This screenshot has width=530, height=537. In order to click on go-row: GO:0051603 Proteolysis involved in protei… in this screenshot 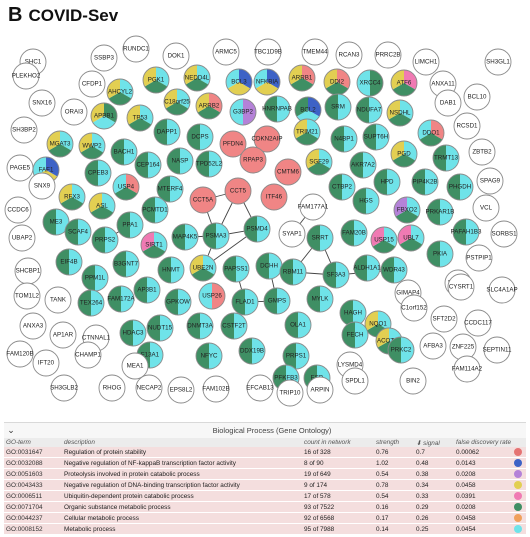, I will do `click(265, 474)`.